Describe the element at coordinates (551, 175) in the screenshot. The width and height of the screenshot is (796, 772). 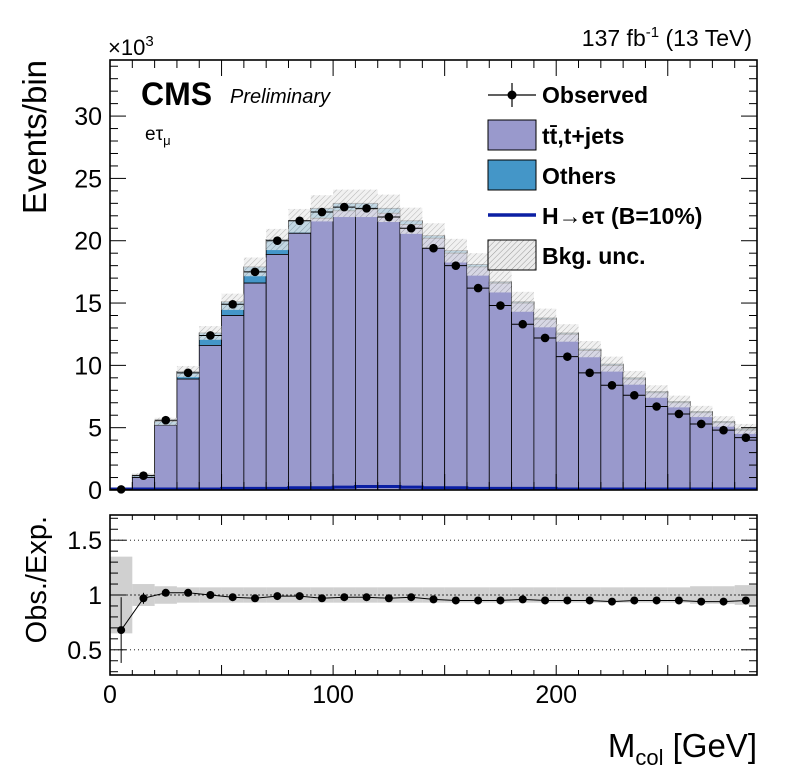
I see `legend-others: Others` at that location.